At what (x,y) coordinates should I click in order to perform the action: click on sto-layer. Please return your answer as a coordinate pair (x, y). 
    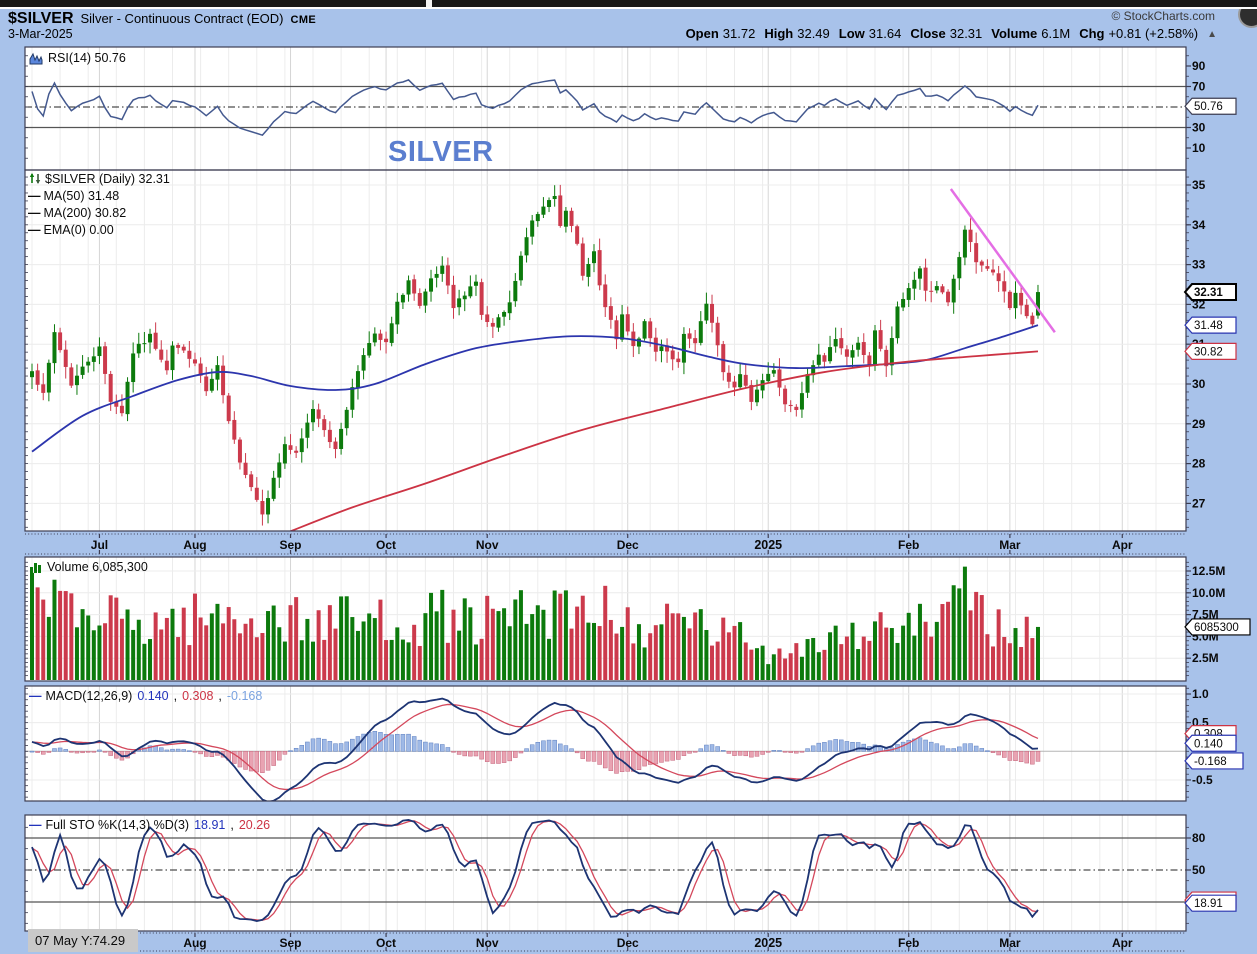
    Looking at the image, I should click on (535, 871).